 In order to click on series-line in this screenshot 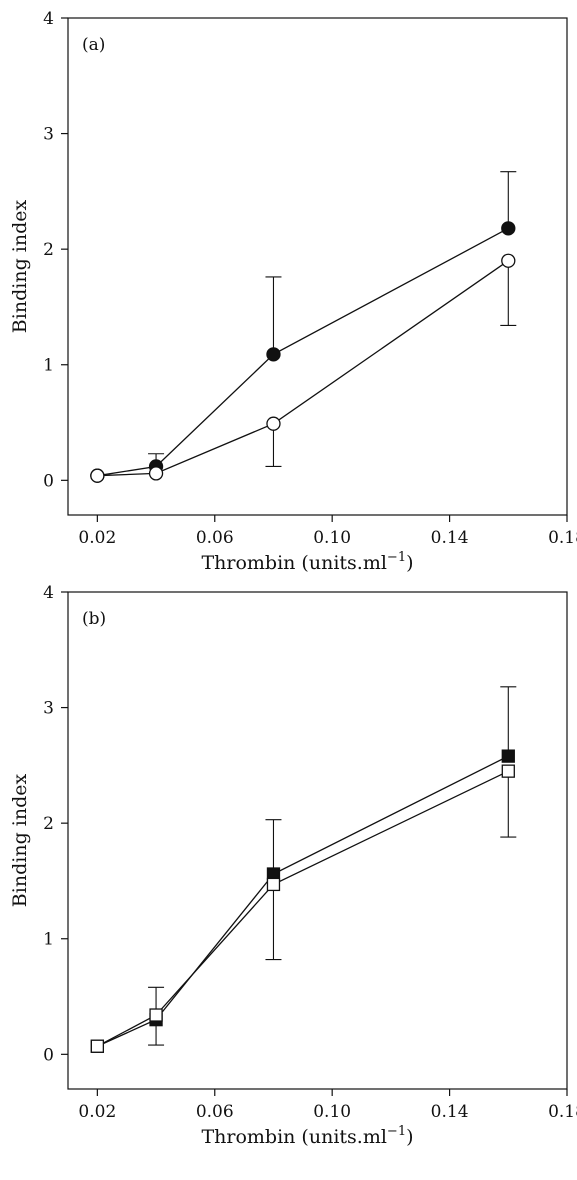, I will do `click(303, 368)`.